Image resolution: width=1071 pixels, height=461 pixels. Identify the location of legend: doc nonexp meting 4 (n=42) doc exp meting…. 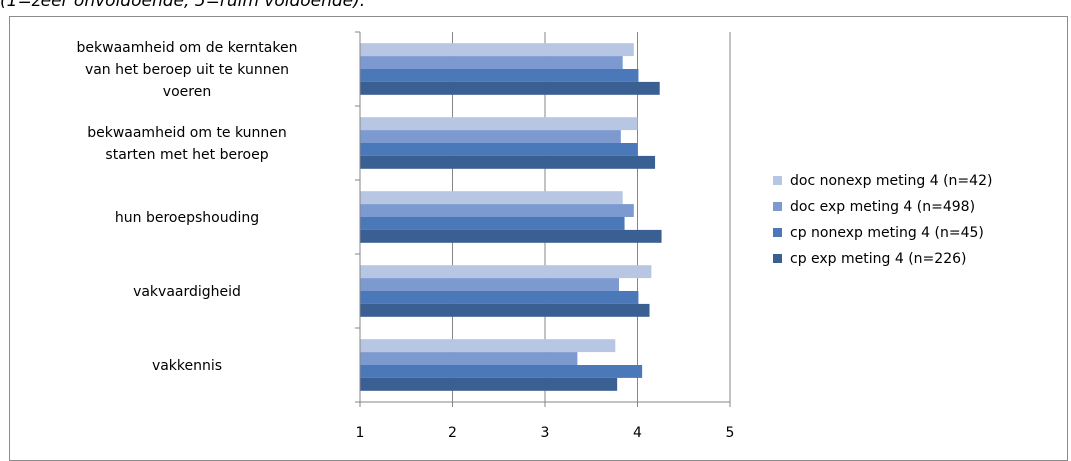
(882, 220).